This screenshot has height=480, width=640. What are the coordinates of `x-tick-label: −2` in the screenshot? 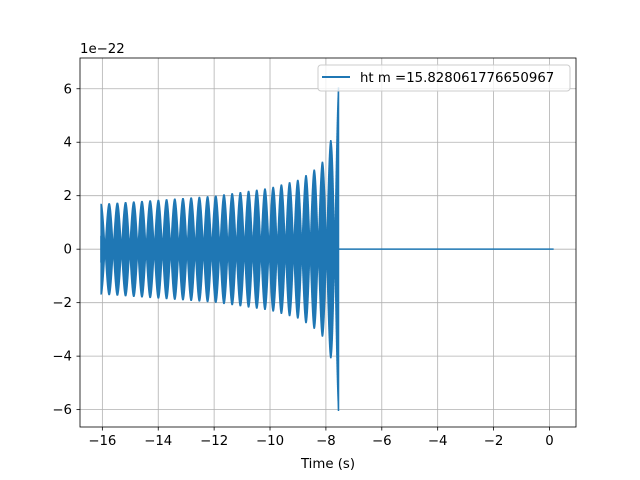 It's located at (494, 441).